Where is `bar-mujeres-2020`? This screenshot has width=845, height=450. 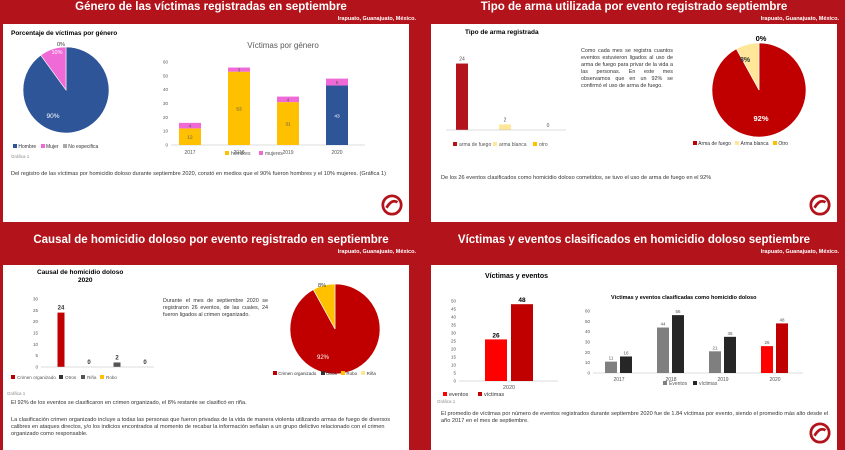
bar-mujeres-2020 is located at coordinates (337, 82).